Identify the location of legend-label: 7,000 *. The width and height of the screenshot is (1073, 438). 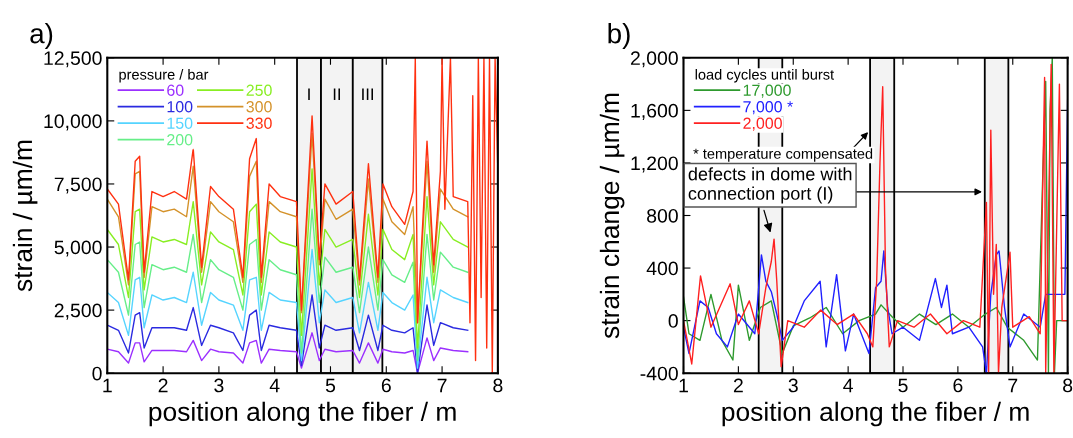
(768, 108).